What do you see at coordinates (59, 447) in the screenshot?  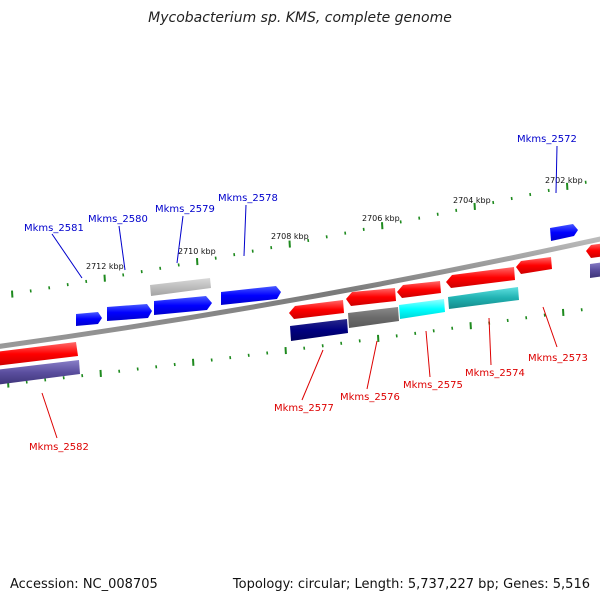 I see `label-mkms-2582: Mkms_2582` at bounding box center [59, 447].